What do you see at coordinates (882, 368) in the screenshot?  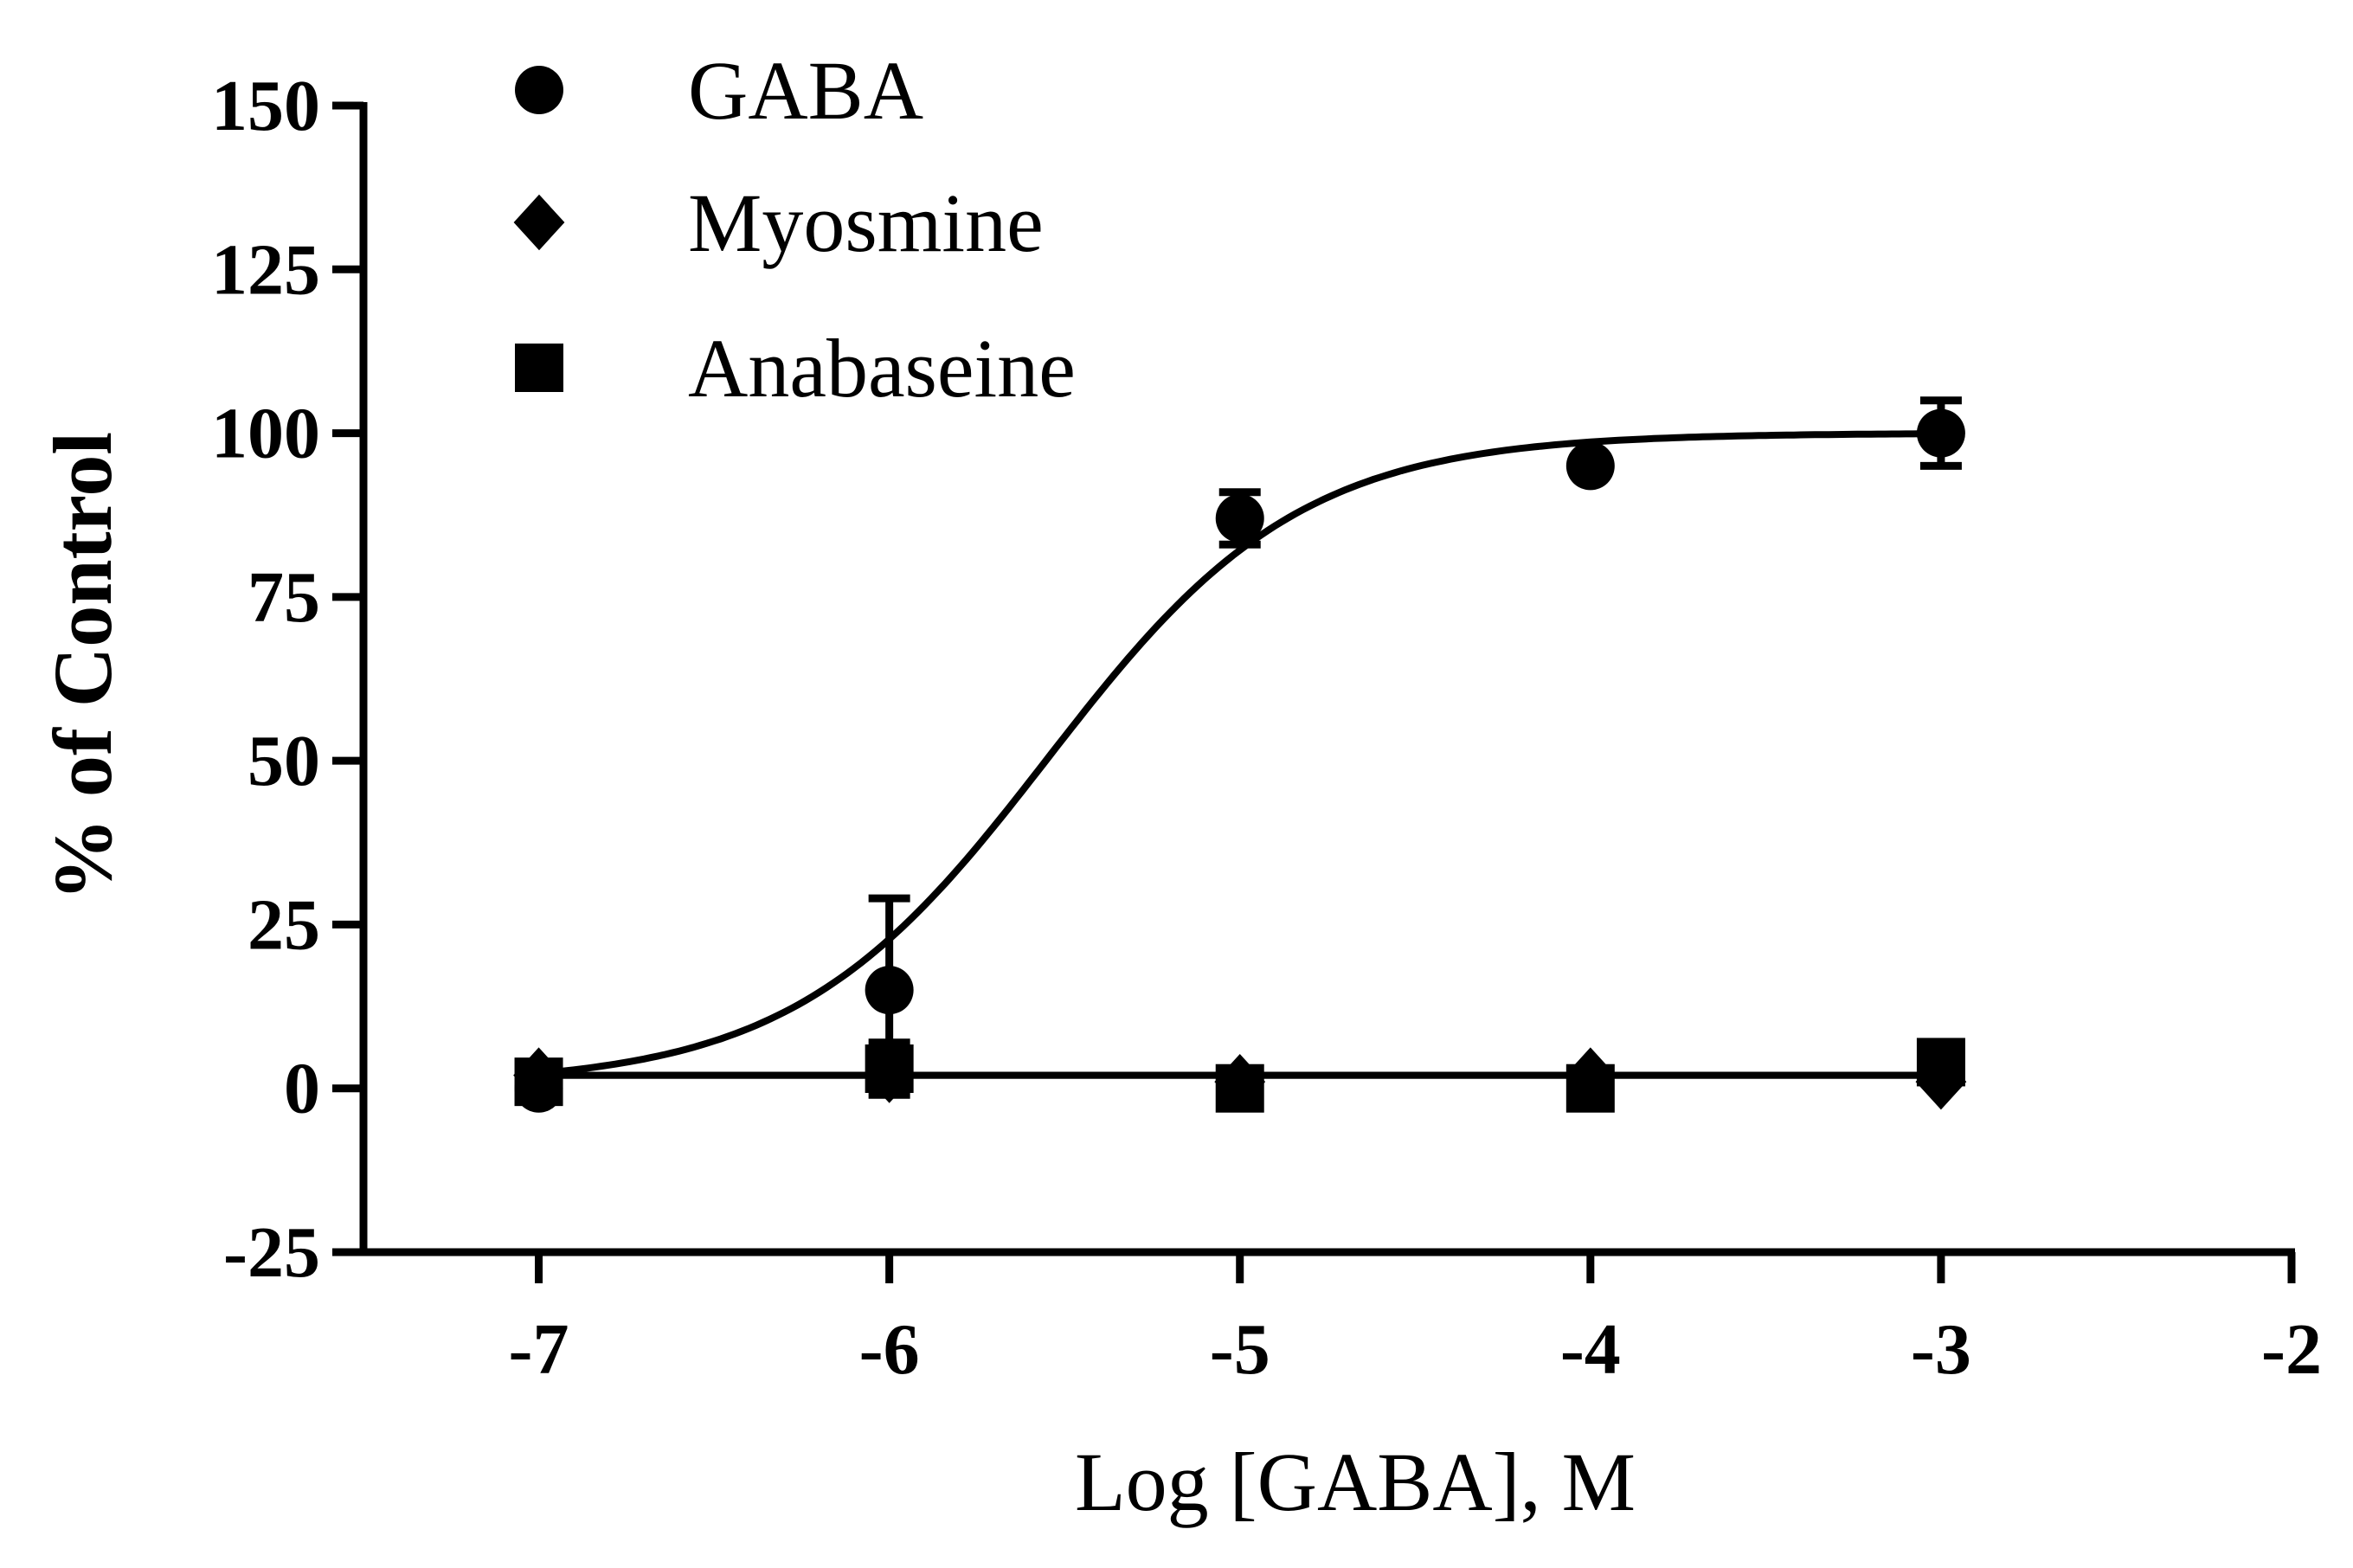 I see `legend-label-anabaseine: Anabaseine` at bounding box center [882, 368].